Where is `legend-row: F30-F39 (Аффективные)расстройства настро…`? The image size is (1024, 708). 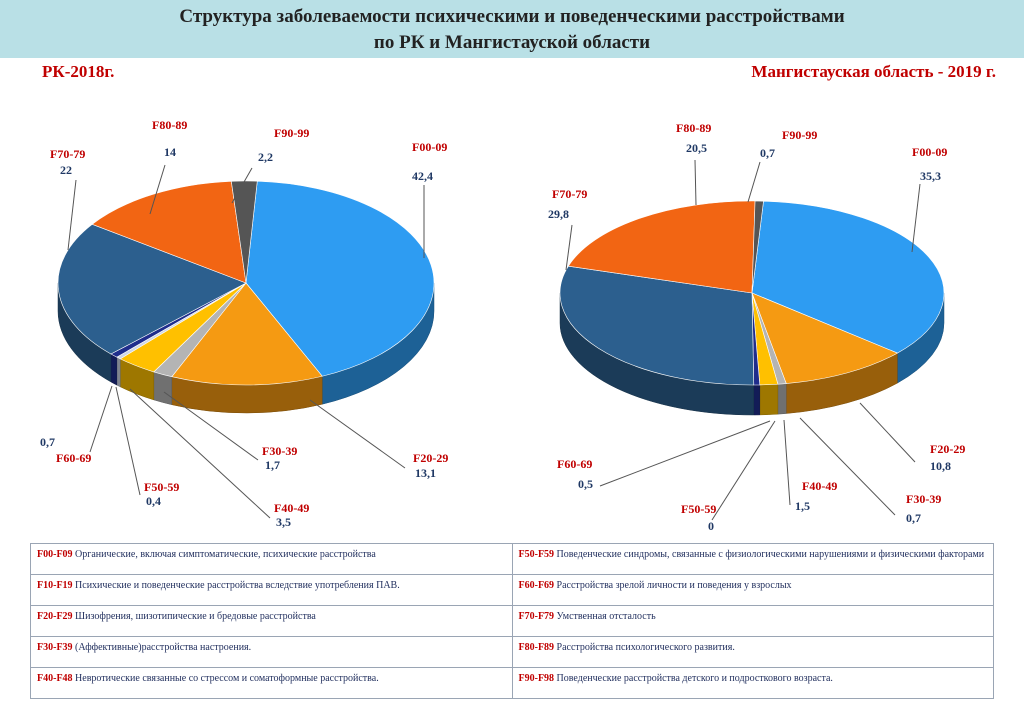 legend-row: F30-F39 (Аффективные)расстройства настро… is located at coordinates (512, 652).